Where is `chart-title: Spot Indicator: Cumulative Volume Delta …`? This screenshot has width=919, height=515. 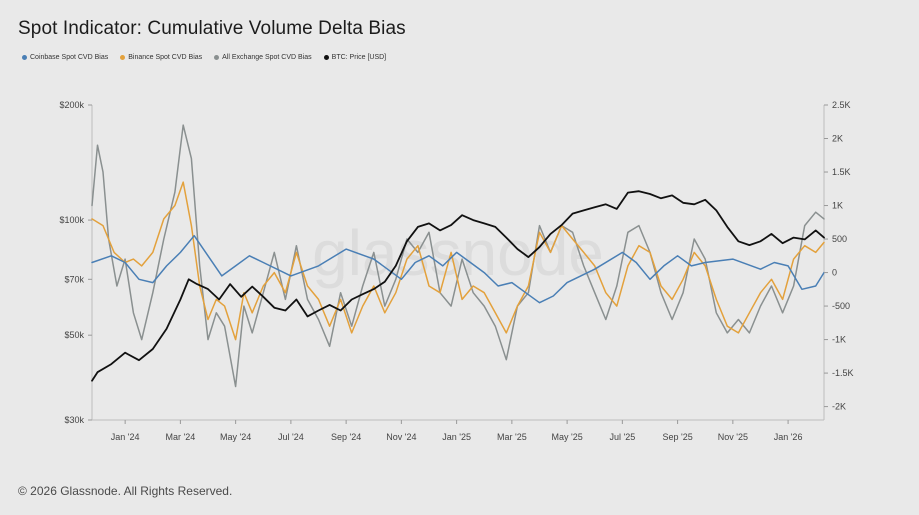 chart-title: Spot Indicator: Cumulative Volume Delta … is located at coordinates (212, 28).